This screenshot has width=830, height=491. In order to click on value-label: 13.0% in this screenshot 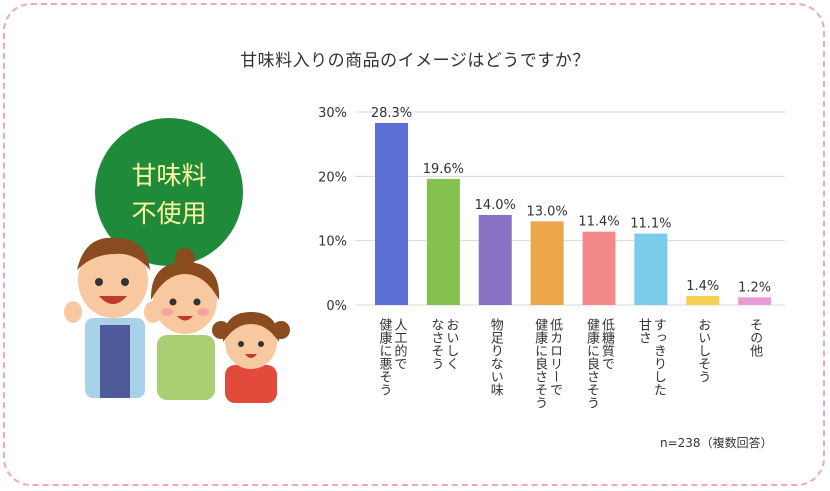, I will do `click(546, 211)`.